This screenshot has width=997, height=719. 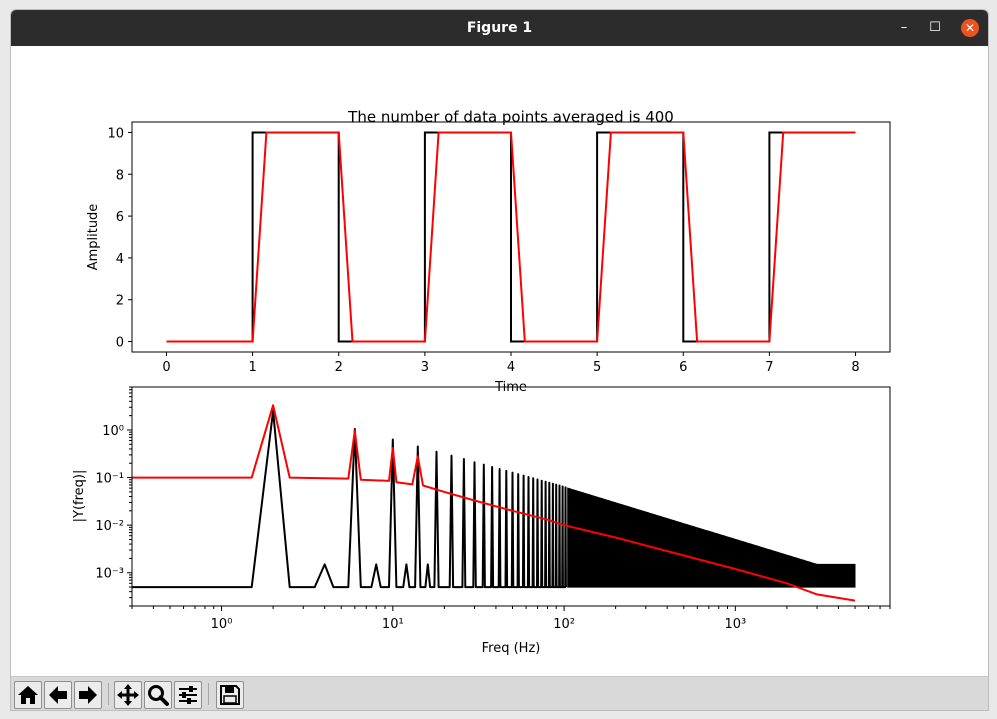 I want to click on x-tick-label: 5, so click(x=597, y=367).